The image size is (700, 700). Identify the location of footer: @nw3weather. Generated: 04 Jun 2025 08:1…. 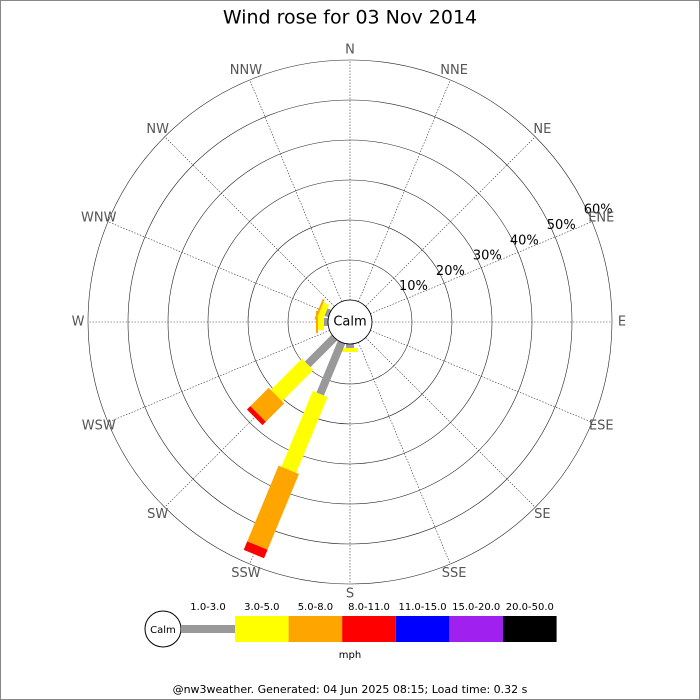
(350, 689).